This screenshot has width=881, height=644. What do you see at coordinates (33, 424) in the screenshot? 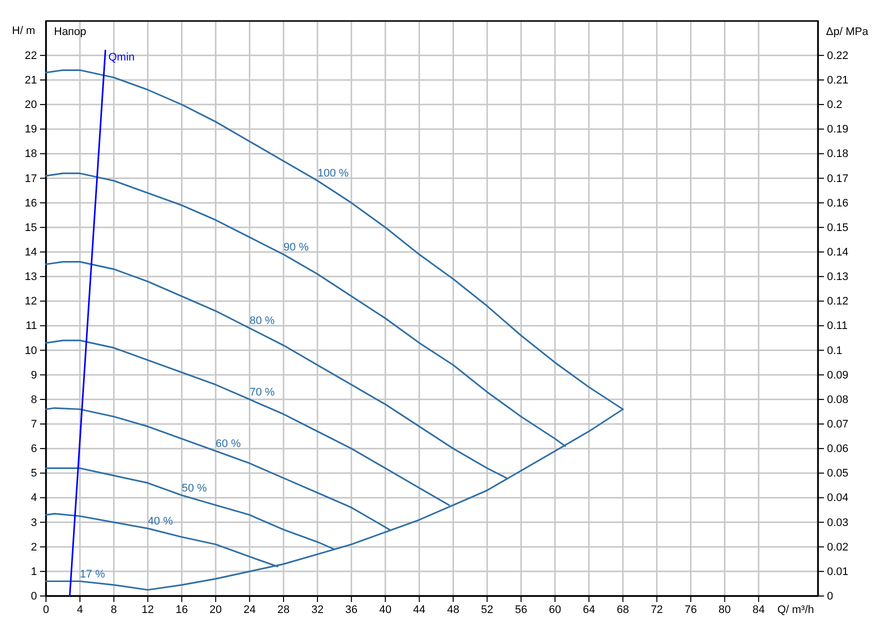
I see `y-tick-label: 7` at bounding box center [33, 424].